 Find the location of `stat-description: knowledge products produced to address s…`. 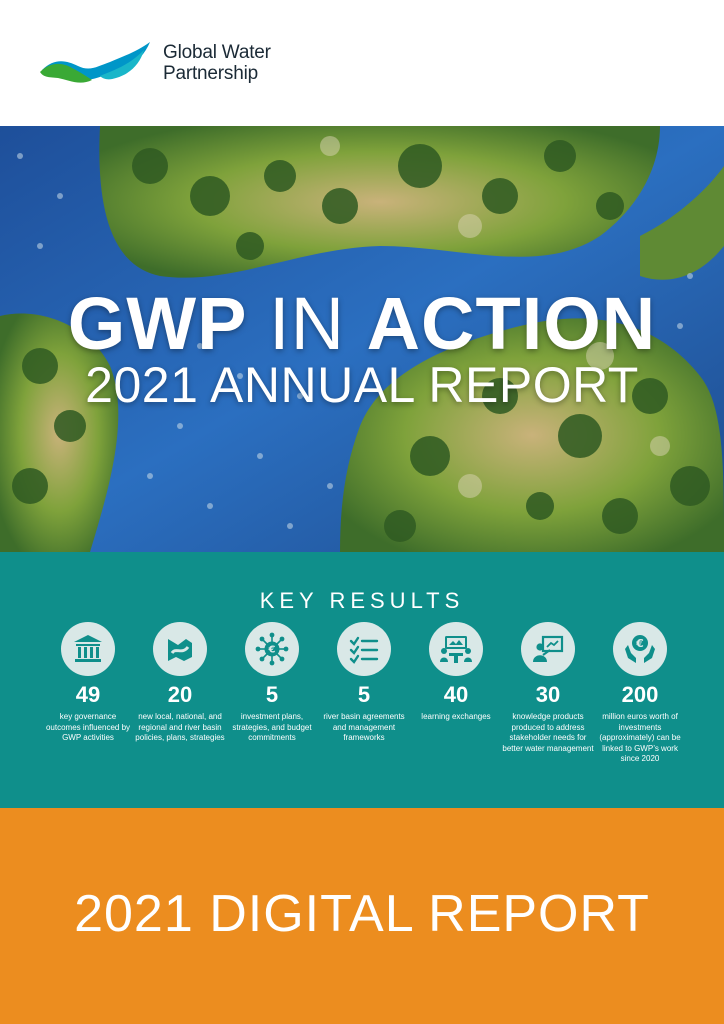

stat-description: knowledge products produced to address s… is located at coordinates (548, 732).